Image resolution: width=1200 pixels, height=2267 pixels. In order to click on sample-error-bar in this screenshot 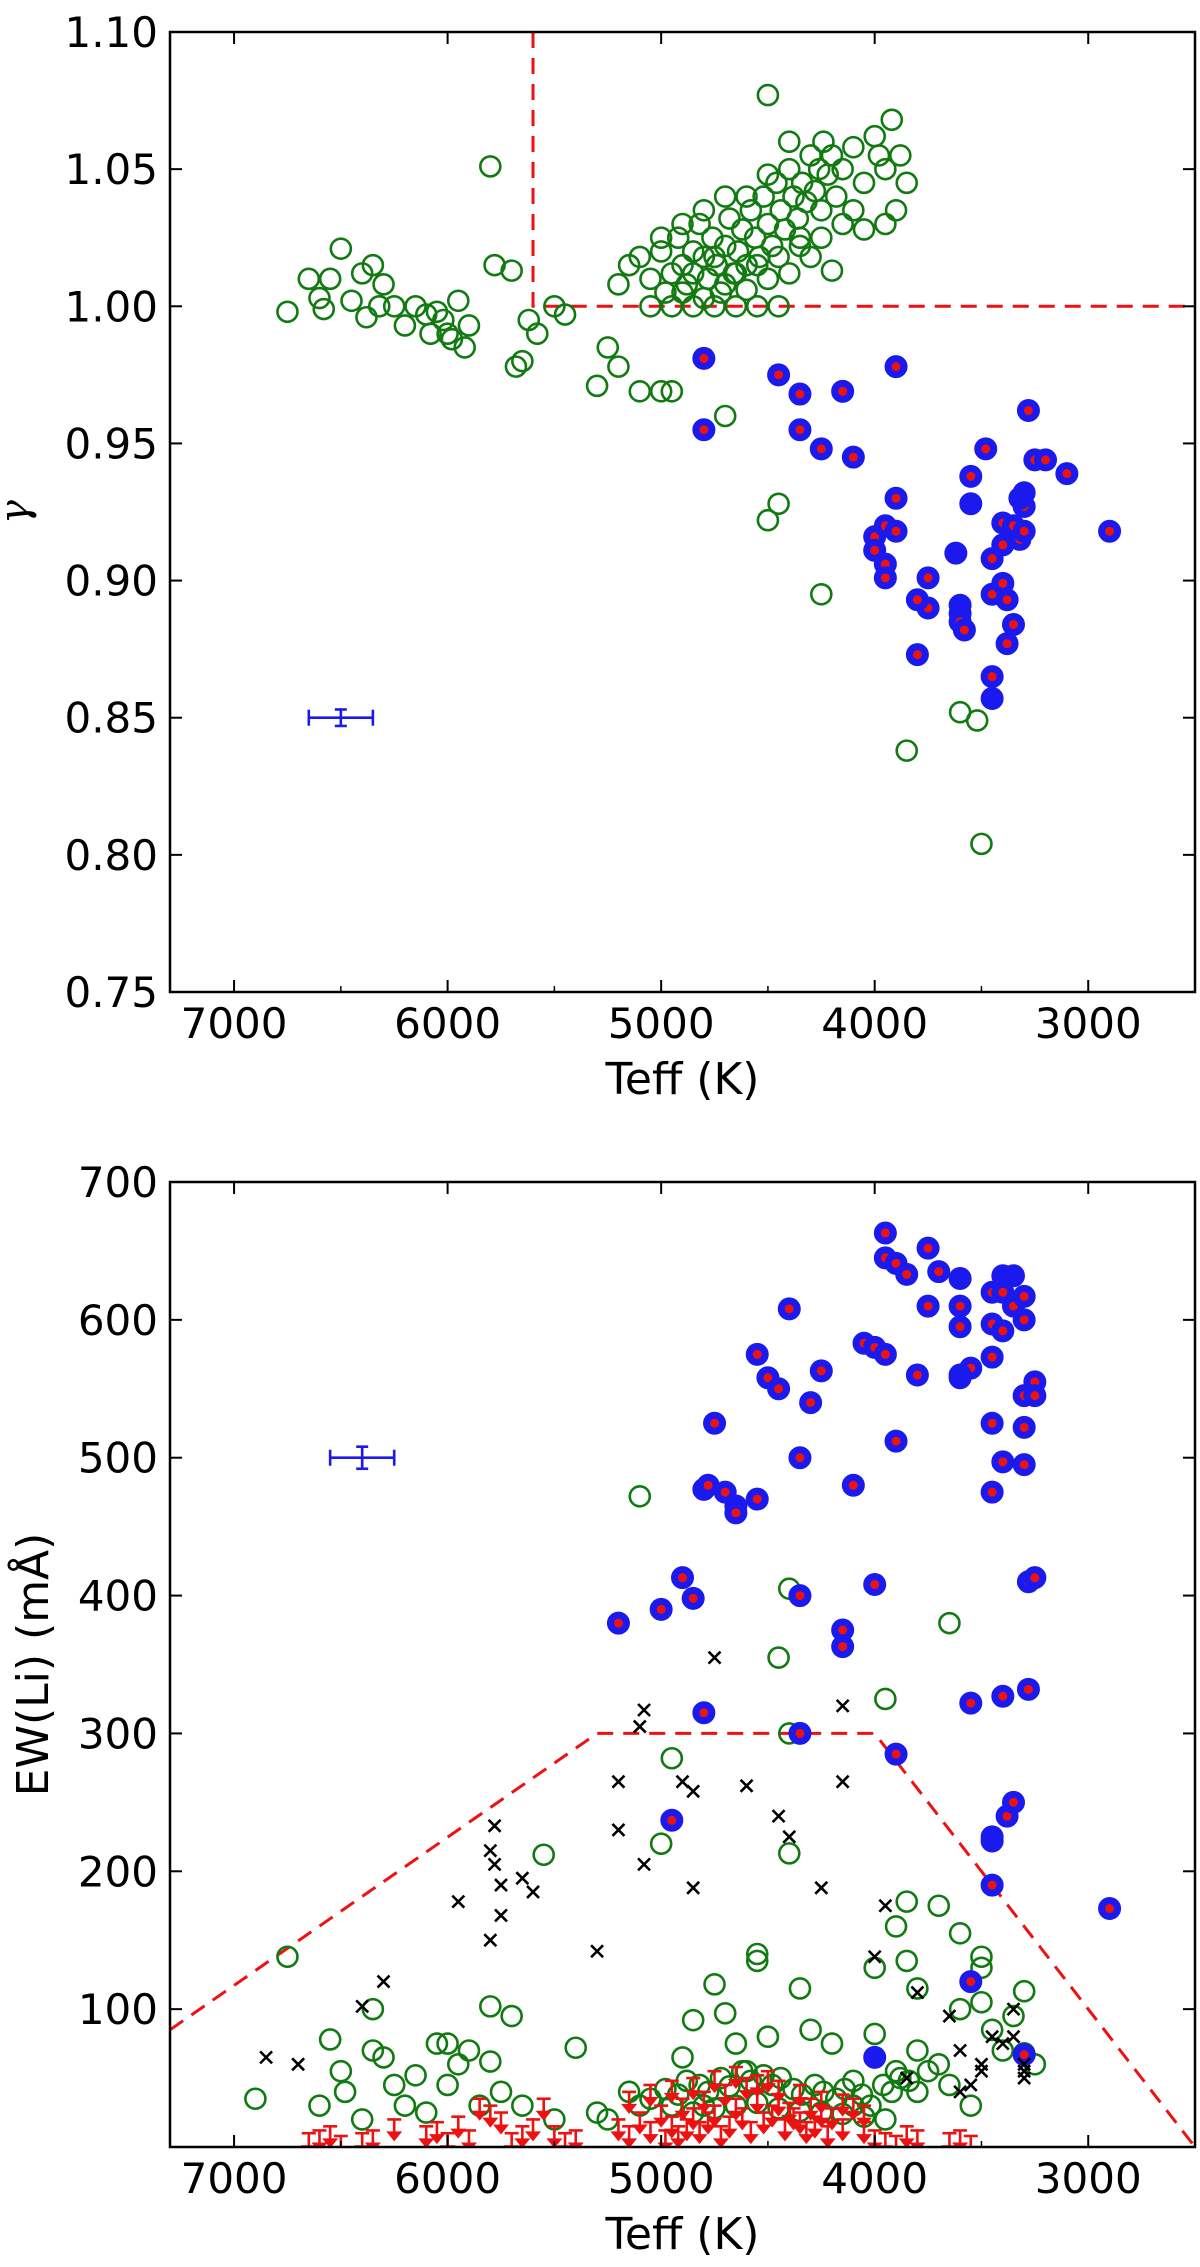, I will do `click(362, 1458)`.